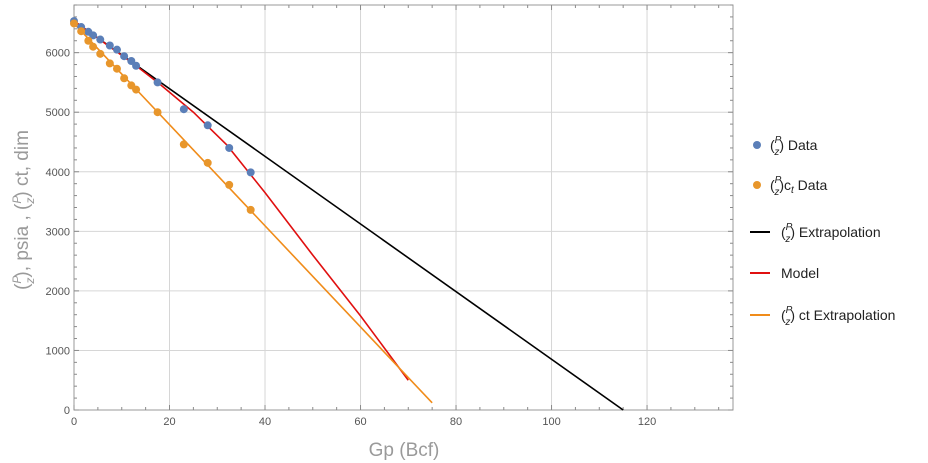 This screenshot has height=463, width=928. What do you see at coordinates (169, 422) in the screenshot?
I see `x-tick-label: 20` at bounding box center [169, 422].